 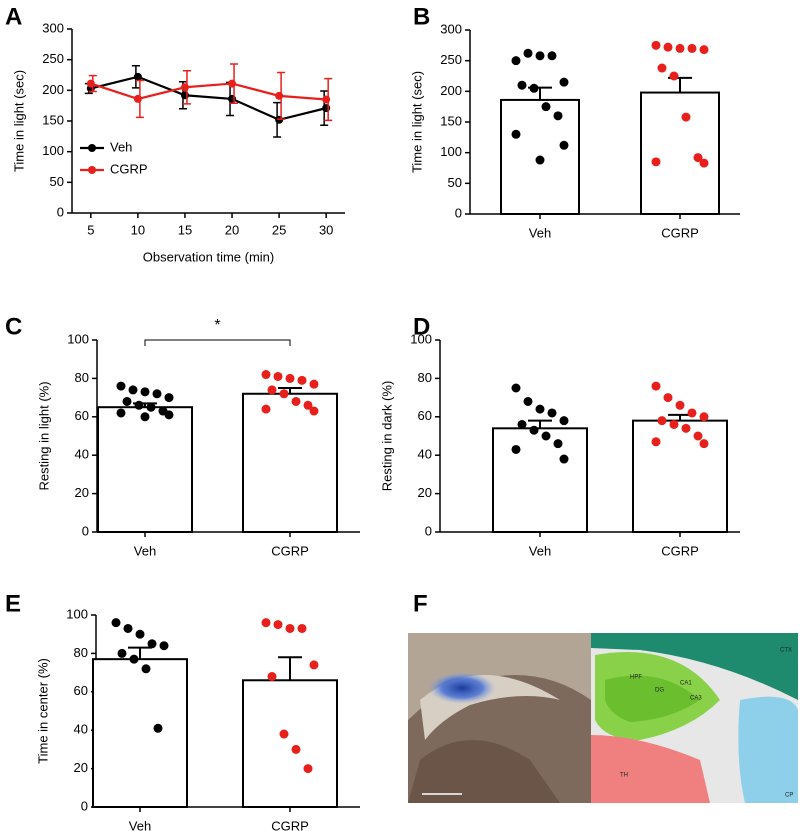 I want to click on panel-letter: F, so click(x=420, y=603).